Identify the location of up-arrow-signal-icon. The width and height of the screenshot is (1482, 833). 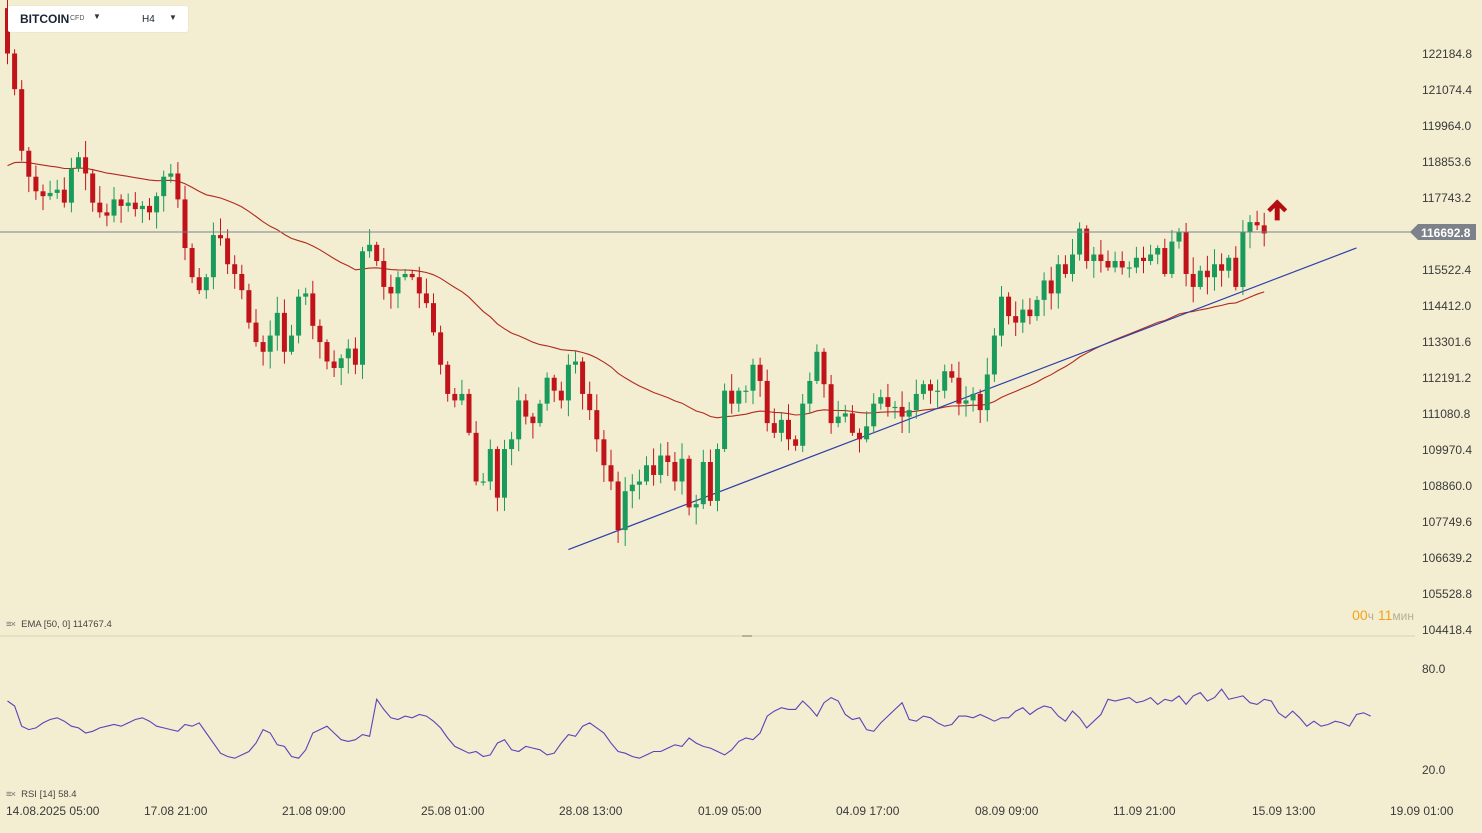
(1277, 210).